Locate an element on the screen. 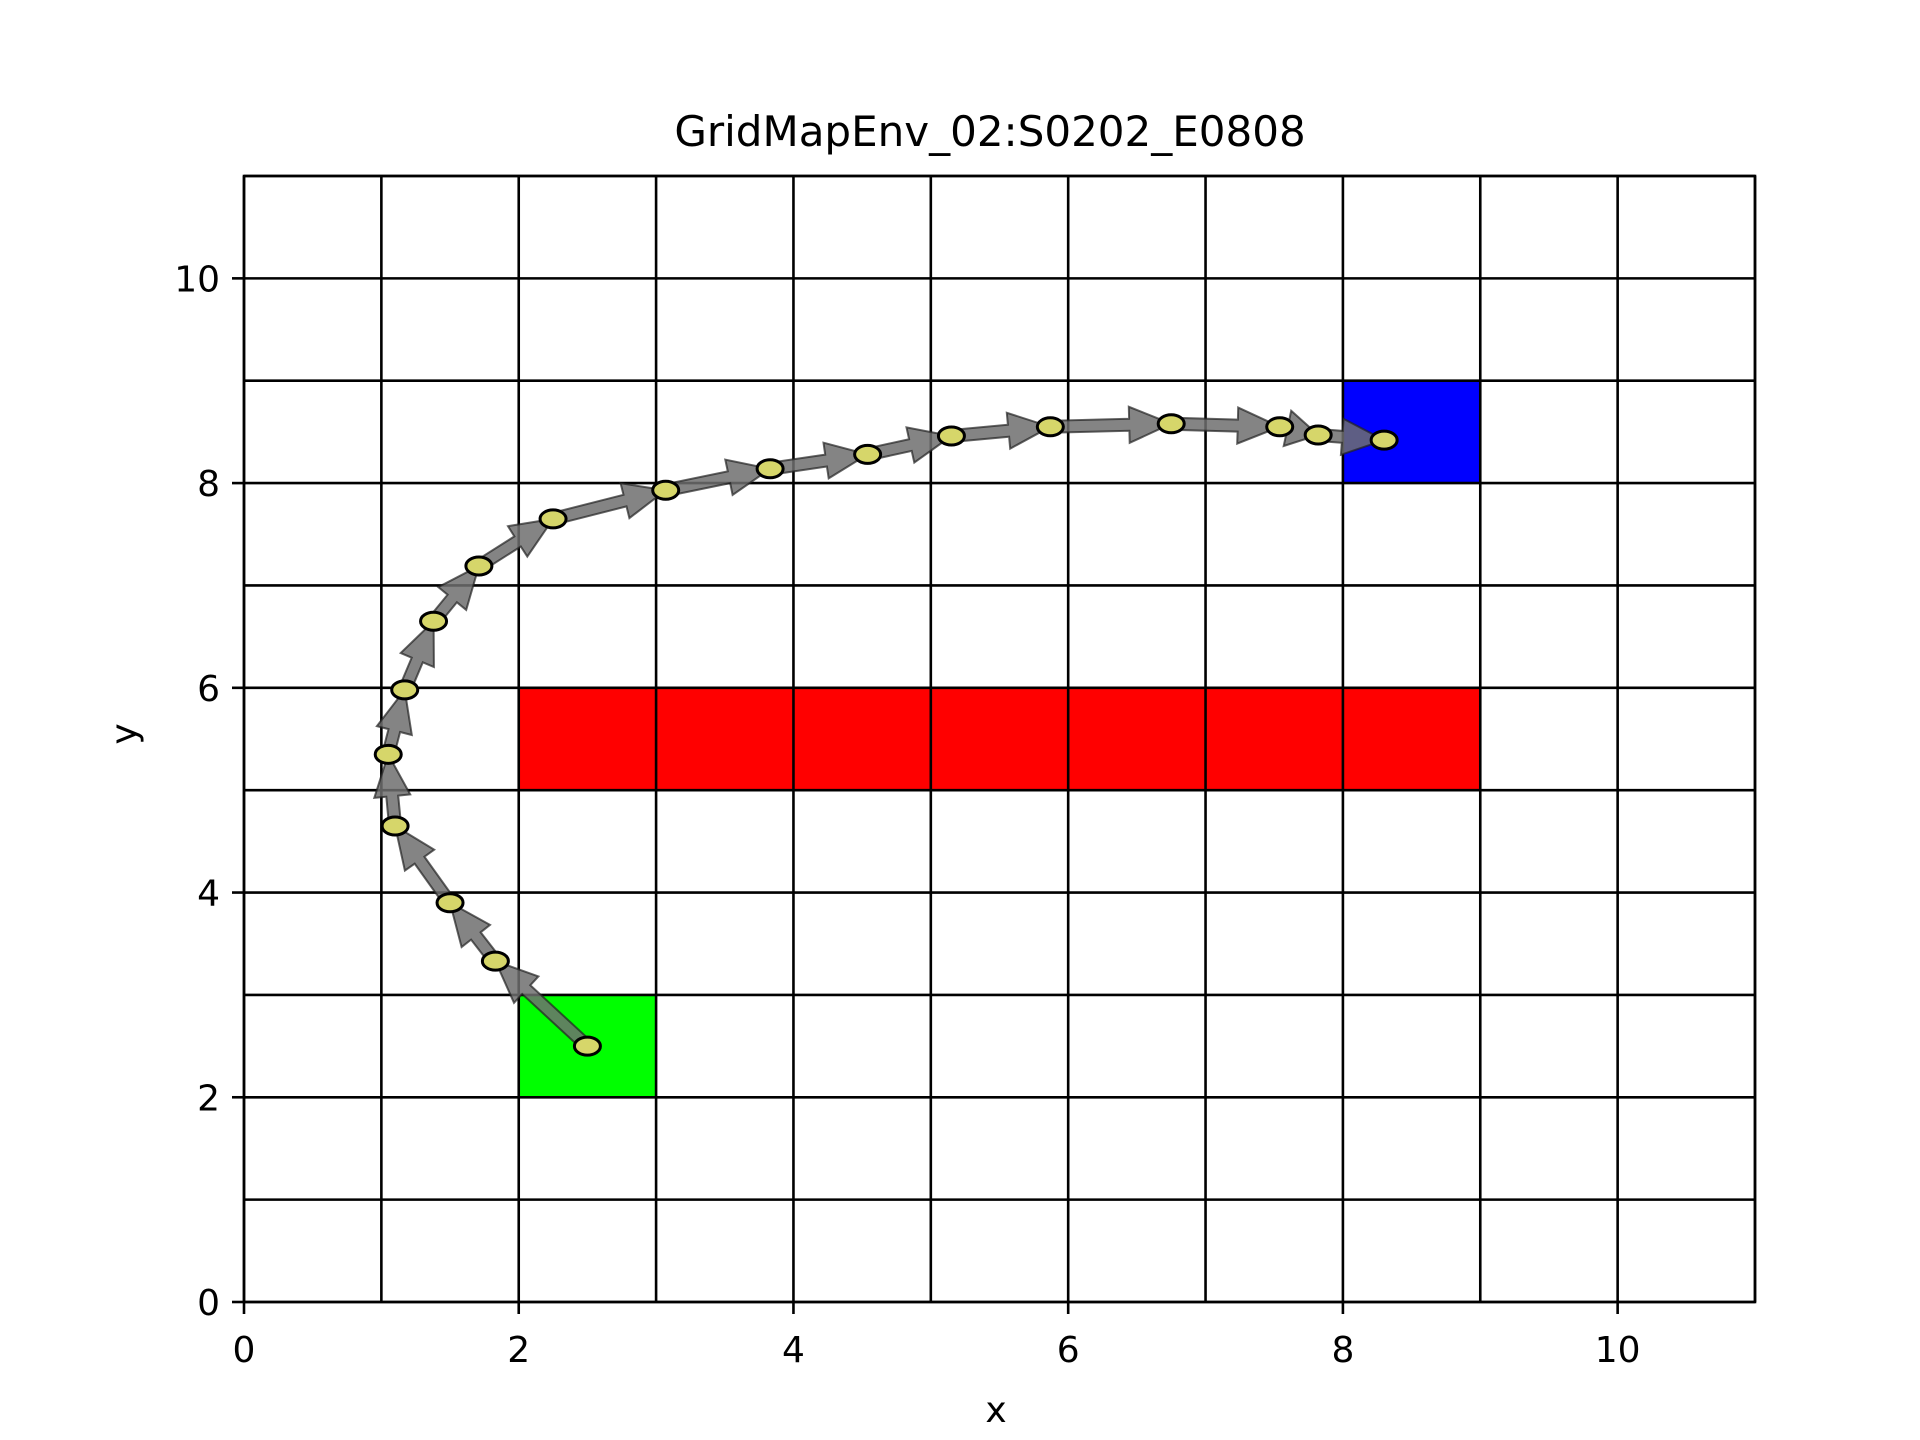 This screenshot has height=1440, width=1920. y-tick-label-0: 0 is located at coordinates (208, 1303).